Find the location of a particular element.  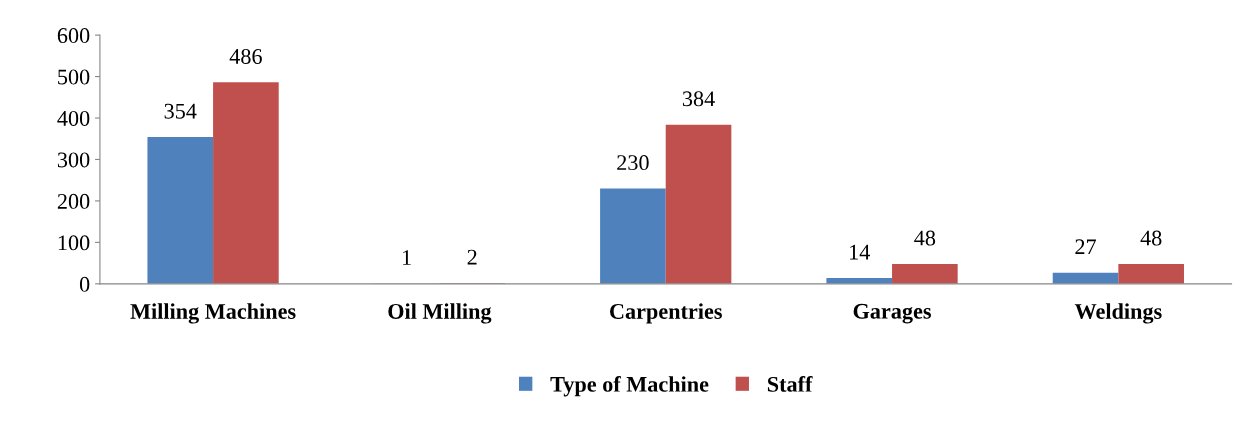

y-tick-label: 0 is located at coordinates (84, 284).